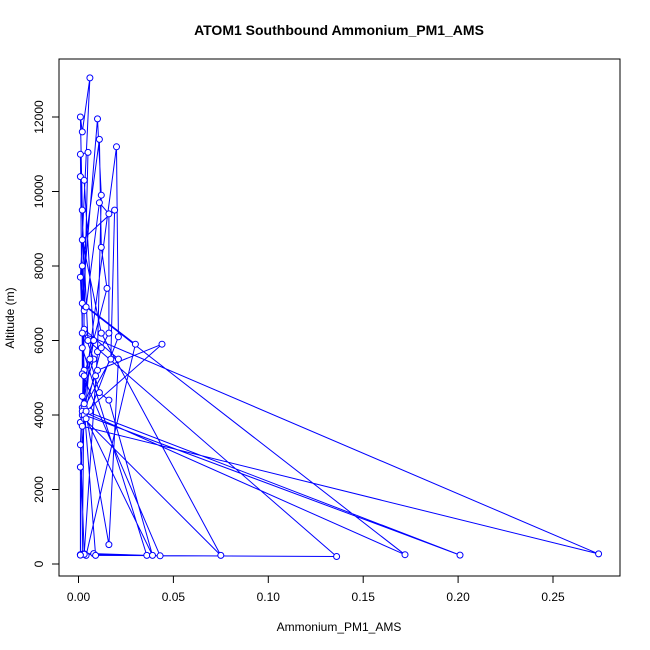 The height and width of the screenshot is (650, 650). Describe the element at coordinates (553, 597) in the screenshot. I see `x-tick-label: 0.25` at that location.